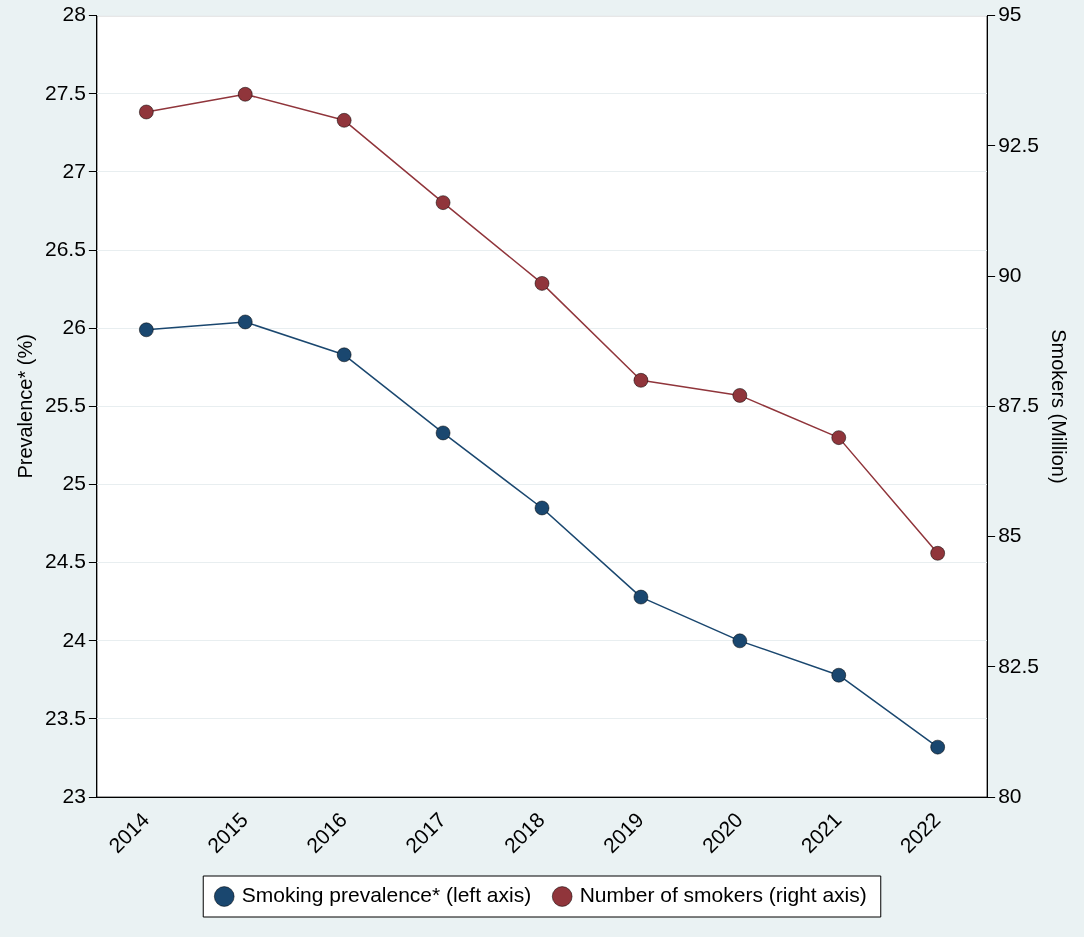 The height and width of the screenshot is (937, 1084). Describe the element at coordinates (1010, 14) in the screenshot. I see `y2-tick-label: 95` at that location.